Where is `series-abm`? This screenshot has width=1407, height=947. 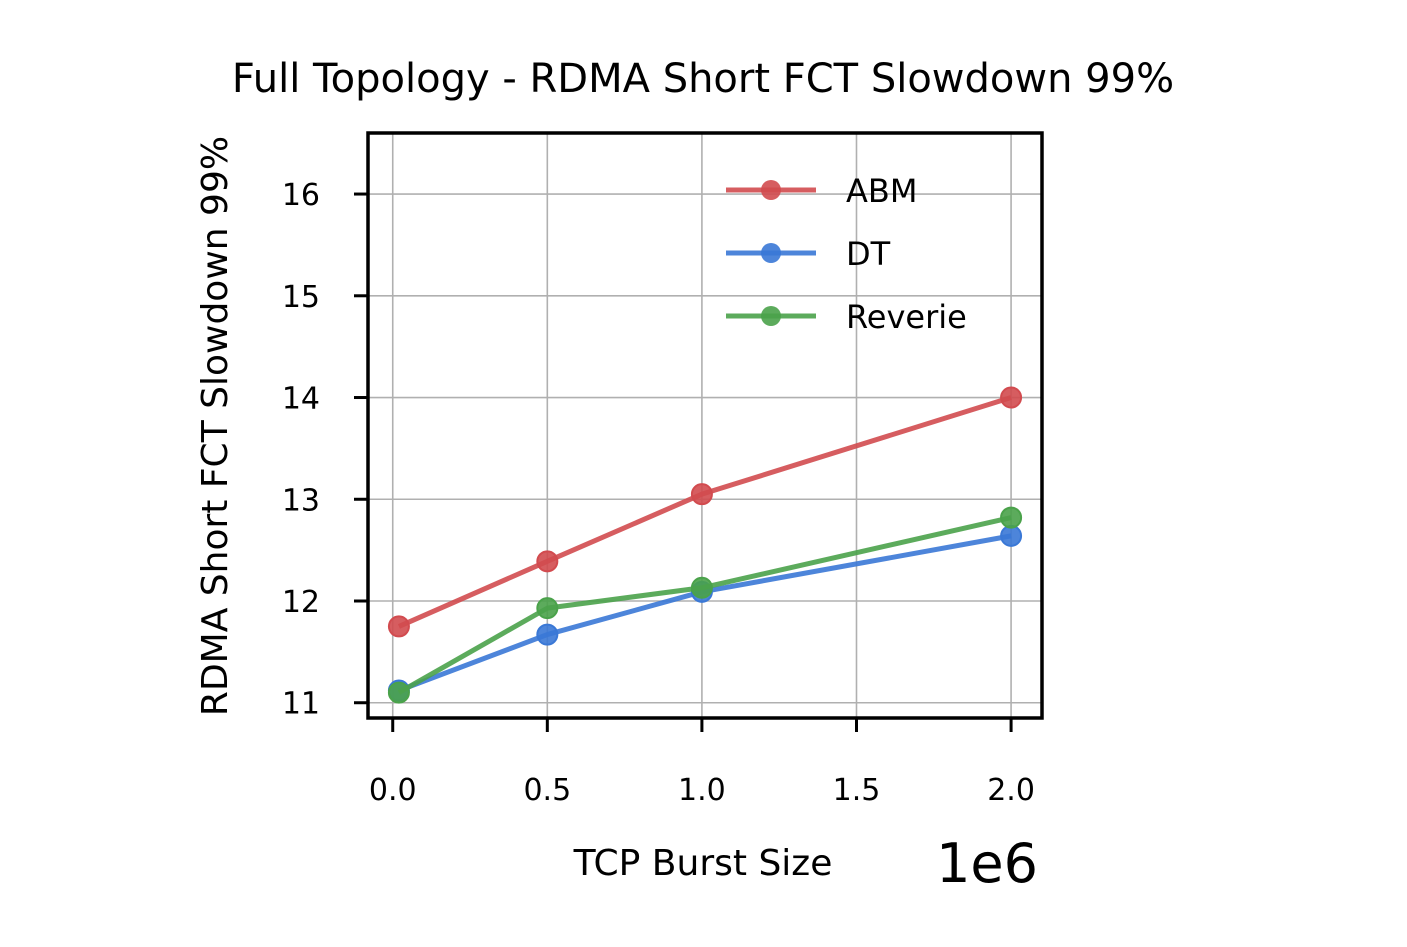
series-abm is located at coordinates (705, 512).